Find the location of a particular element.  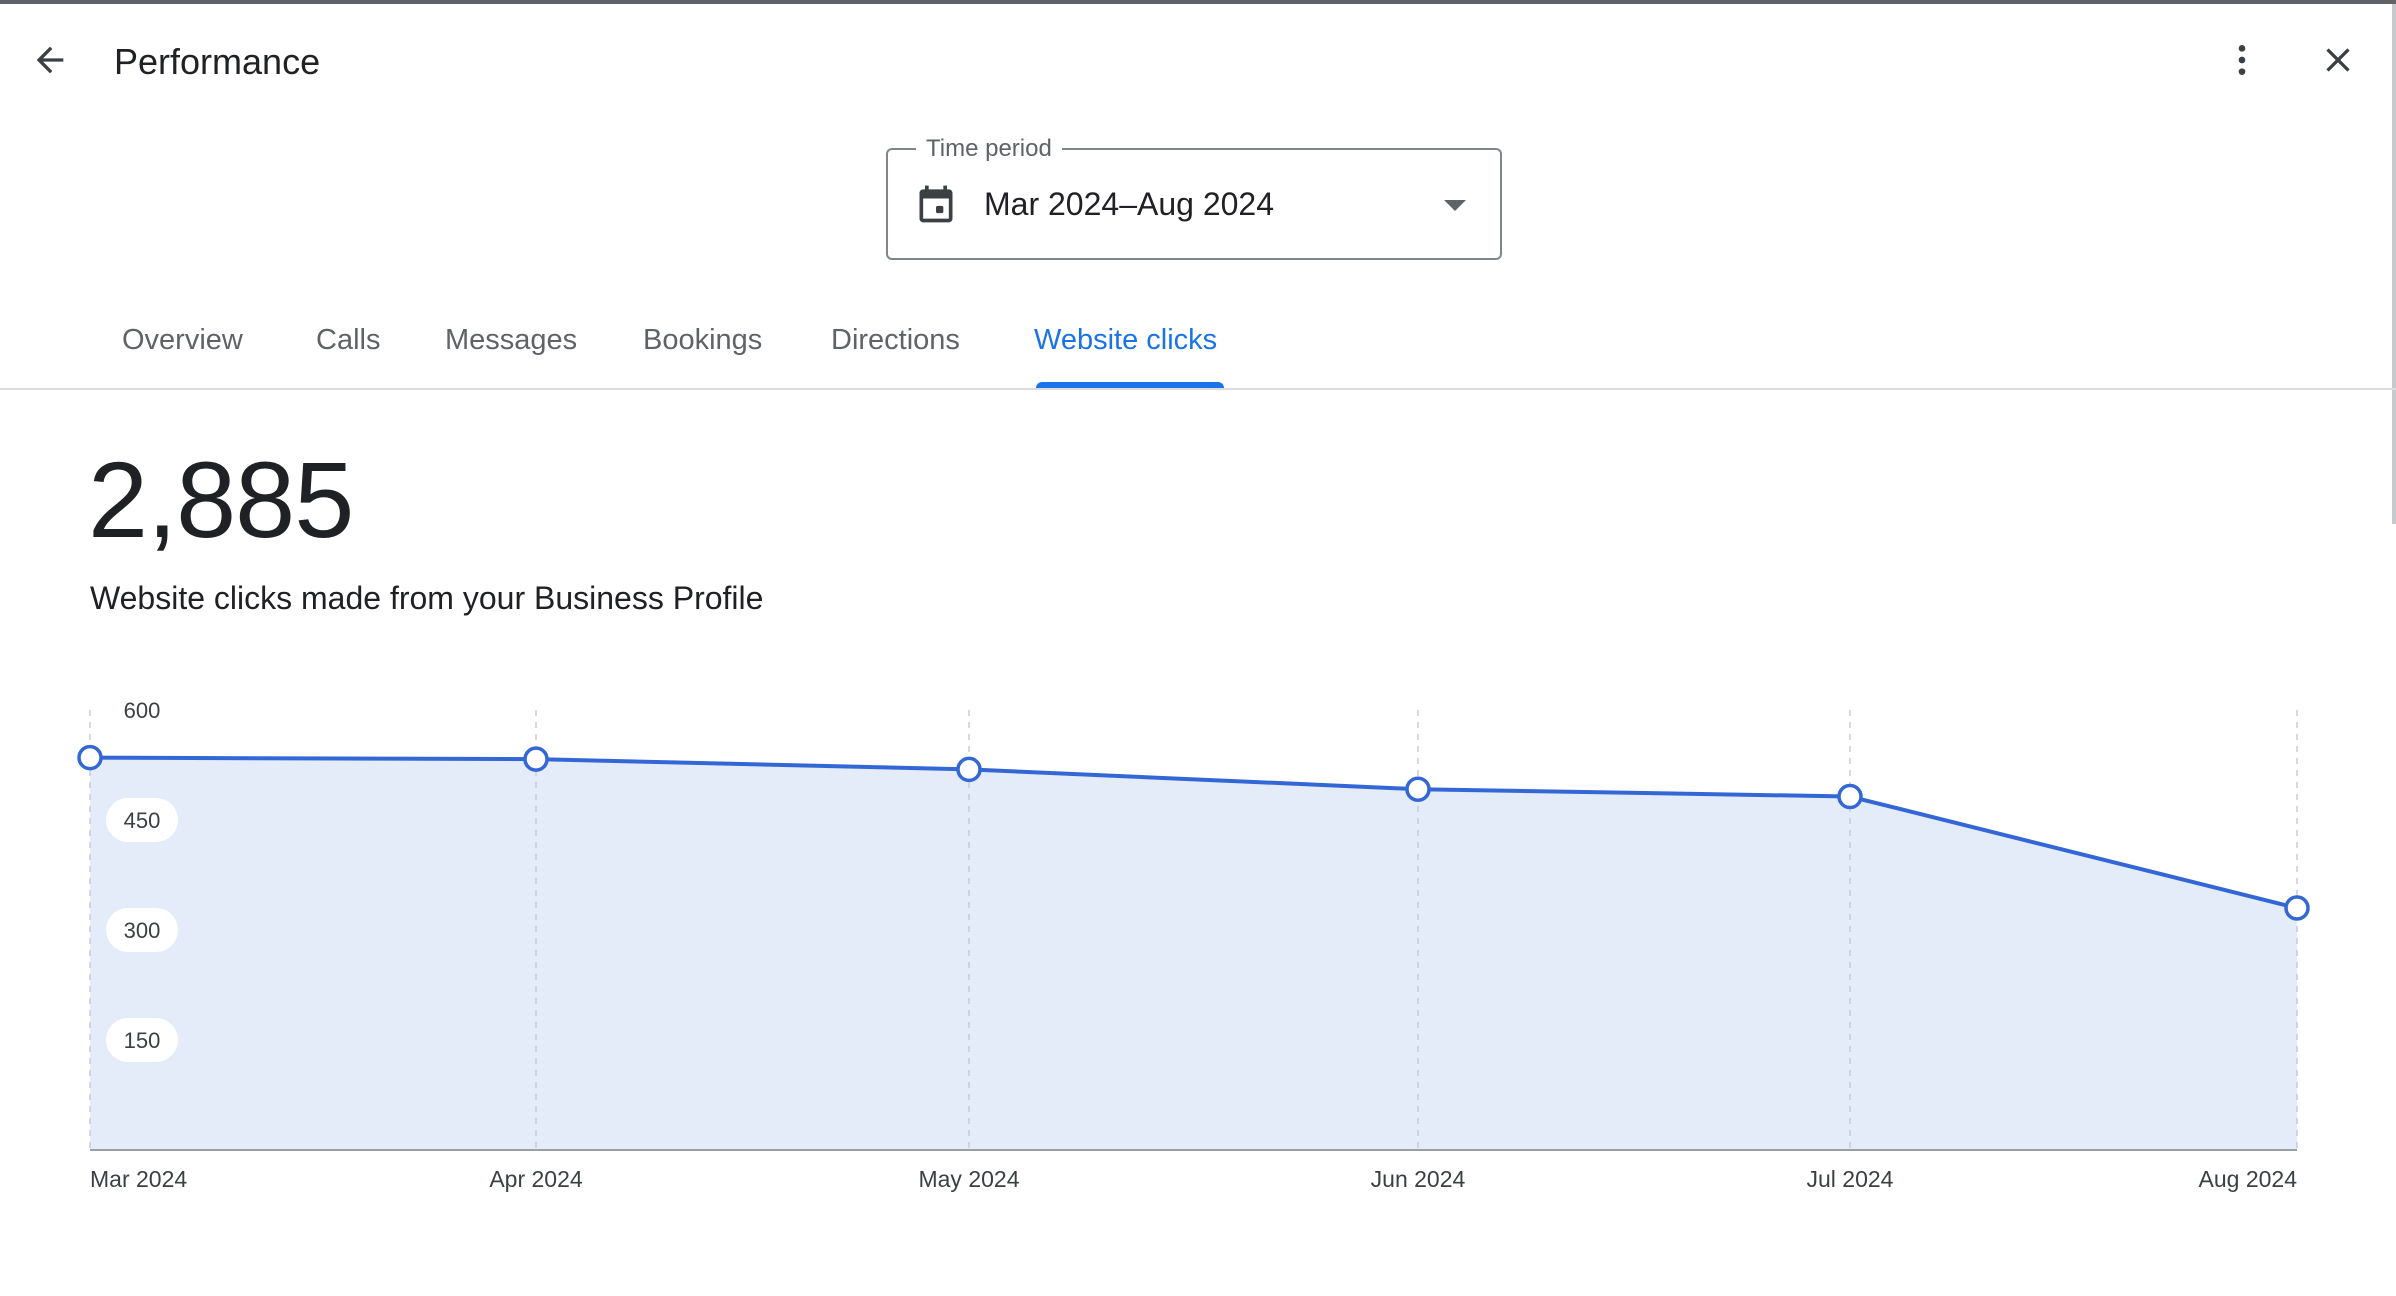

calendar-icon is located at coordinates (936, 204).